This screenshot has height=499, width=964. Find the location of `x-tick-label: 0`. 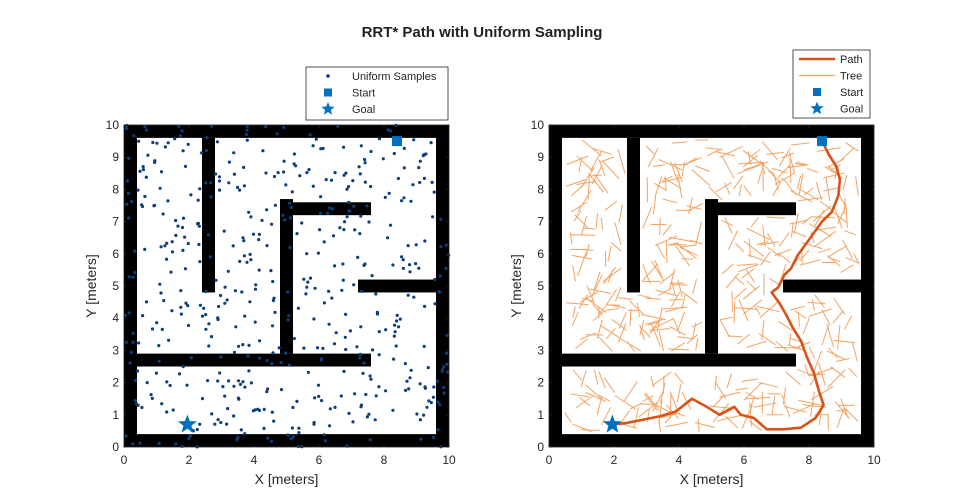

x-tick-label: 0 is located at coordinates (549, 460).